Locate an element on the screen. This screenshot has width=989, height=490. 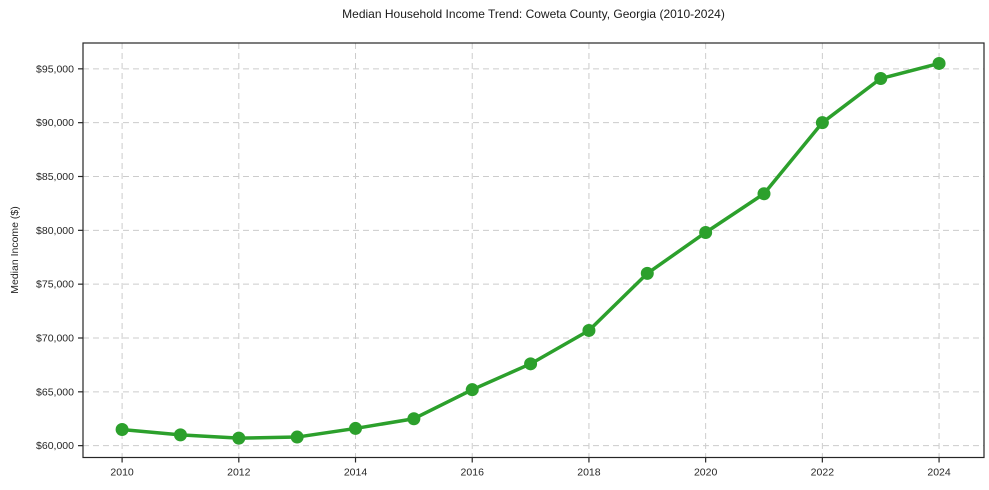
y-tick-label: $60,000 is located at coordinates (55, 446).